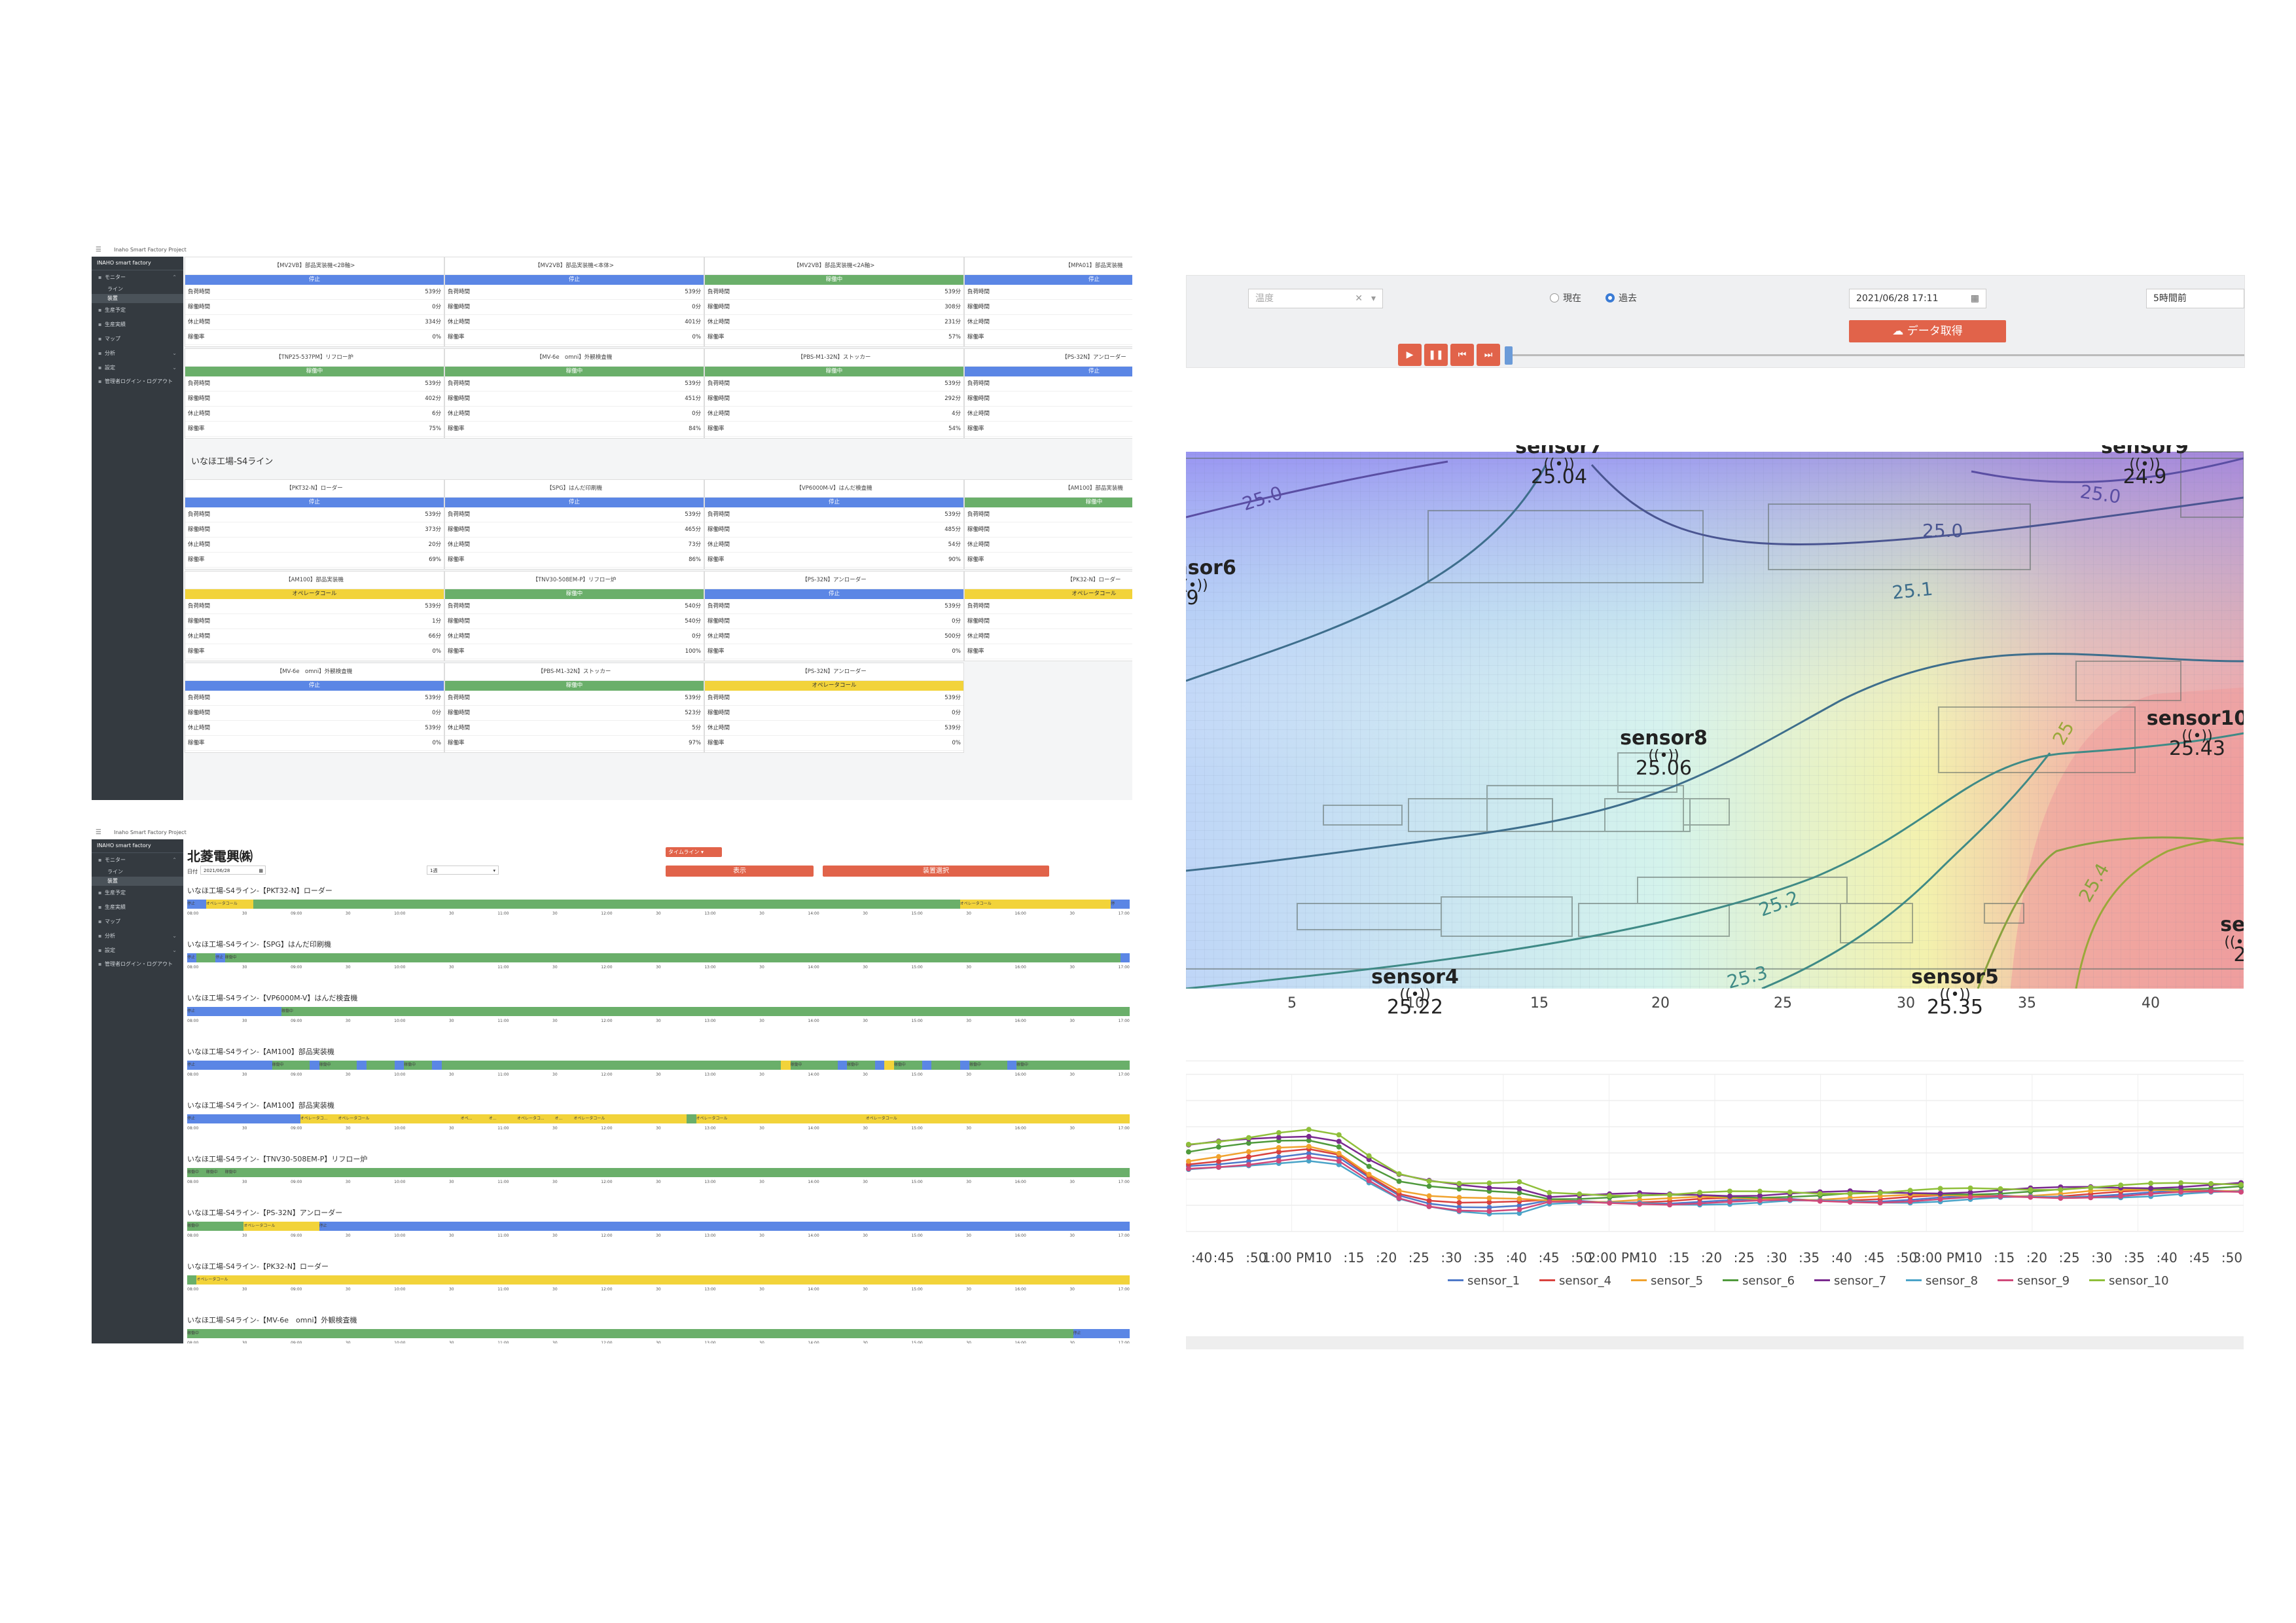  I want to click on timeline-bar: 稼働中 オペレータコール 停止, so click(658, 1226).